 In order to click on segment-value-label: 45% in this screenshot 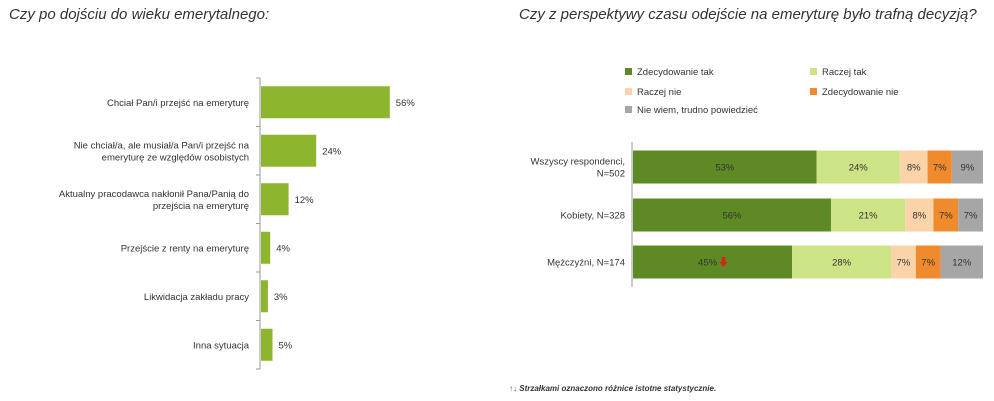, I will do `click(708, 263)`.